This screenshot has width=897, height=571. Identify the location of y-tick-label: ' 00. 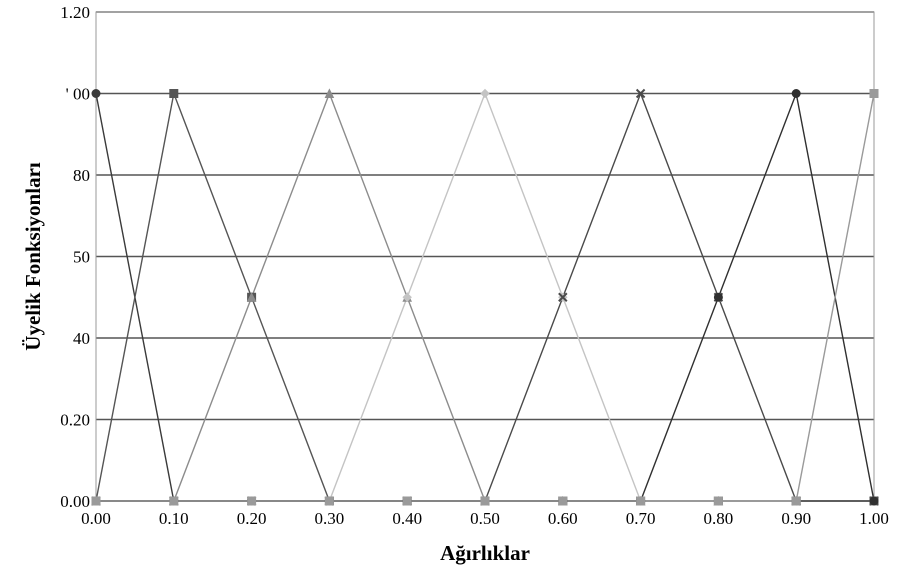
(78, 94).